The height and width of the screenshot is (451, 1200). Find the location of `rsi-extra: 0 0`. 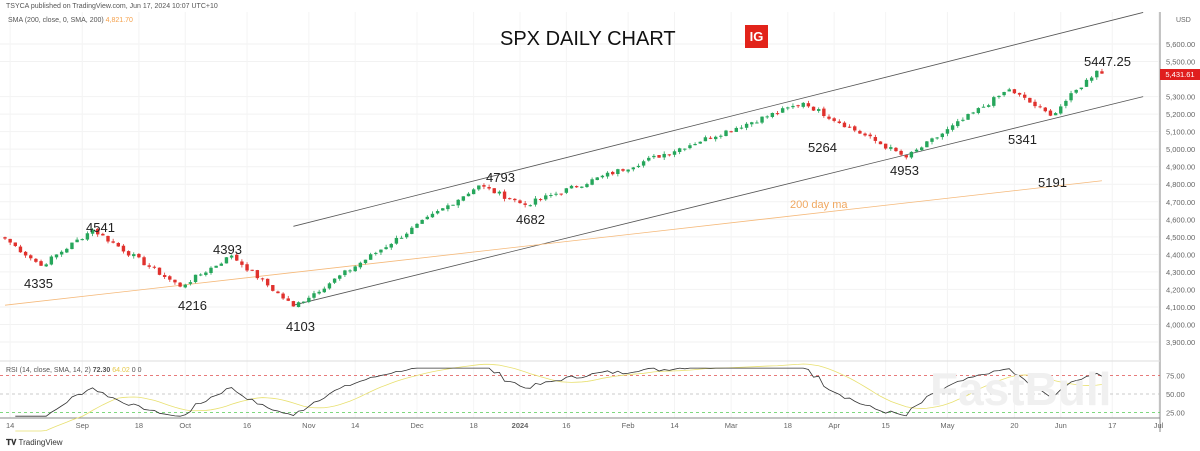

rsi-extra: 0 0 is located at coordinates (136, 370).